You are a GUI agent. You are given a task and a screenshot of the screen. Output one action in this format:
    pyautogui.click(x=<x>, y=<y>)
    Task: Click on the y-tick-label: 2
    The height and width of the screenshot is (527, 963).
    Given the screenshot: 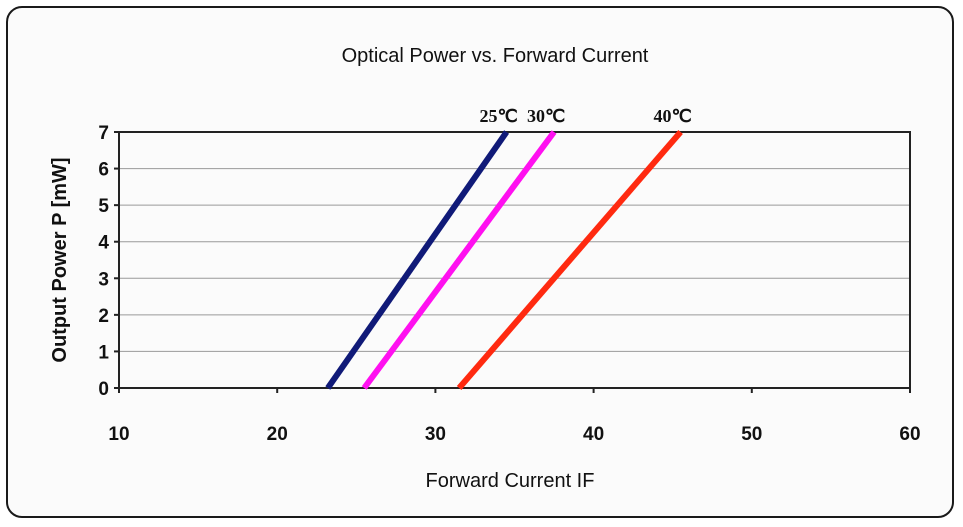 What is the action you would take?
    pyautogui.click(x=103, y=316)
    